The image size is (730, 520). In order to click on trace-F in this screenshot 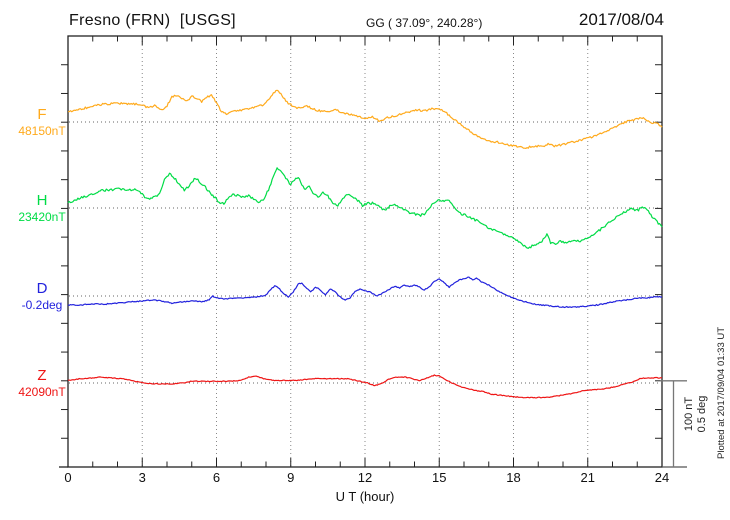, I will do `click(365, 119)`.